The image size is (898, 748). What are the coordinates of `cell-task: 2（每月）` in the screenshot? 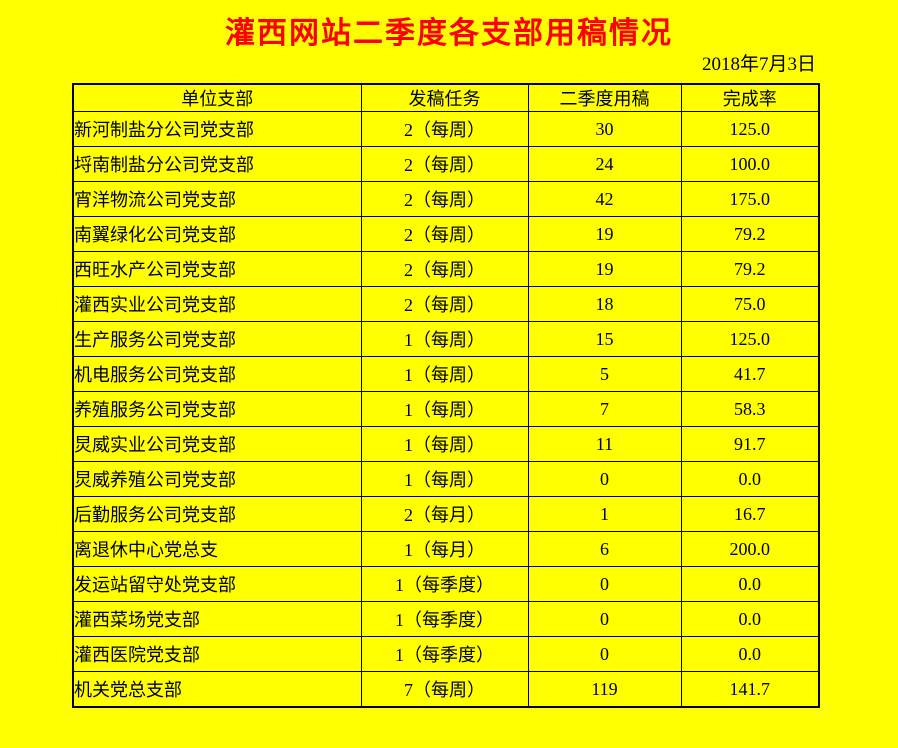 It's located at (444, 514).